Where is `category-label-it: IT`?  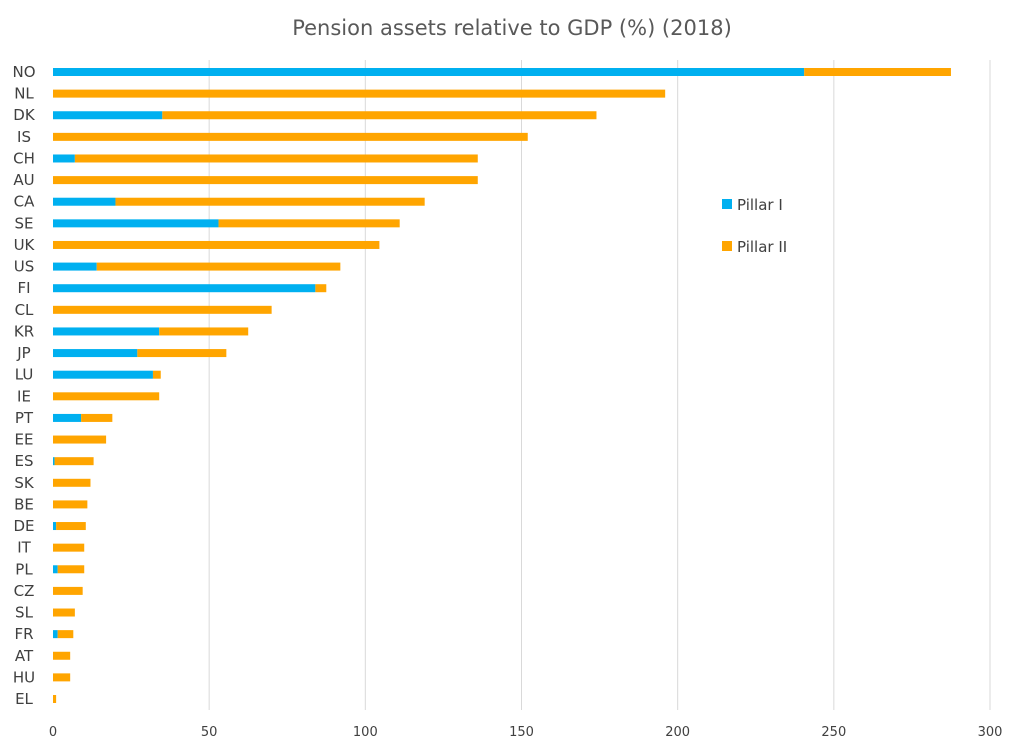
category-label-it: IT is located at coordinates (24, 548).